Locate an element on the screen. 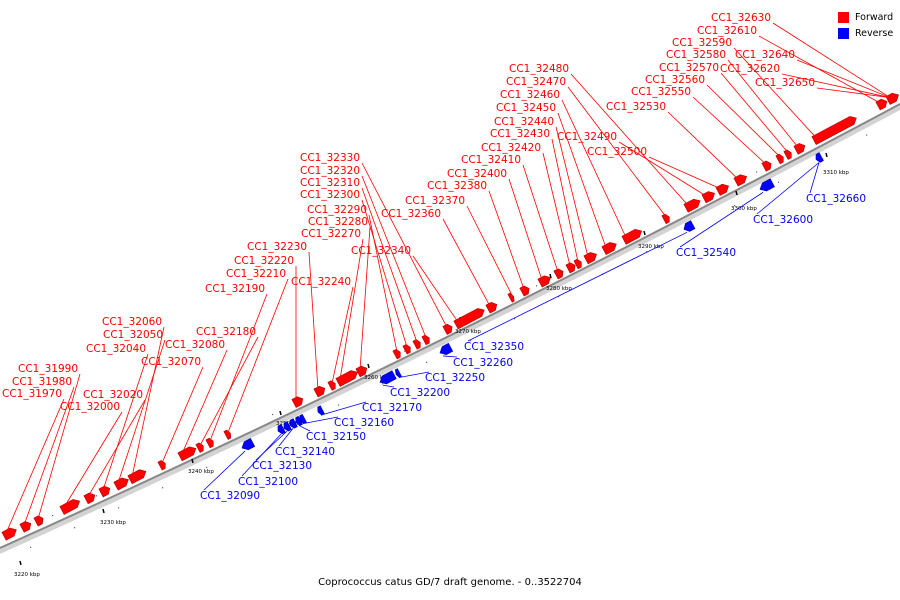 Image resolution: width=900 pixels, height=600 pixels. reverse-gene-label: CC1_32260 is located at coordinates (483, 363).